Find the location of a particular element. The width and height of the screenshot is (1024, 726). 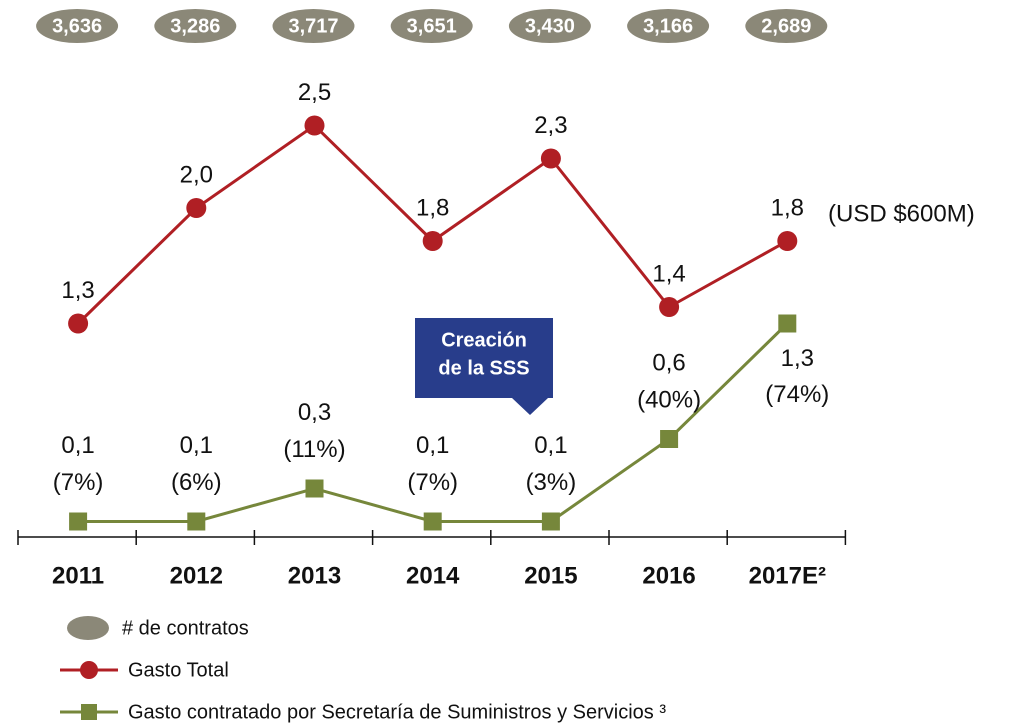

x-tick-label: 2013 is located at coordinates (314, 575).